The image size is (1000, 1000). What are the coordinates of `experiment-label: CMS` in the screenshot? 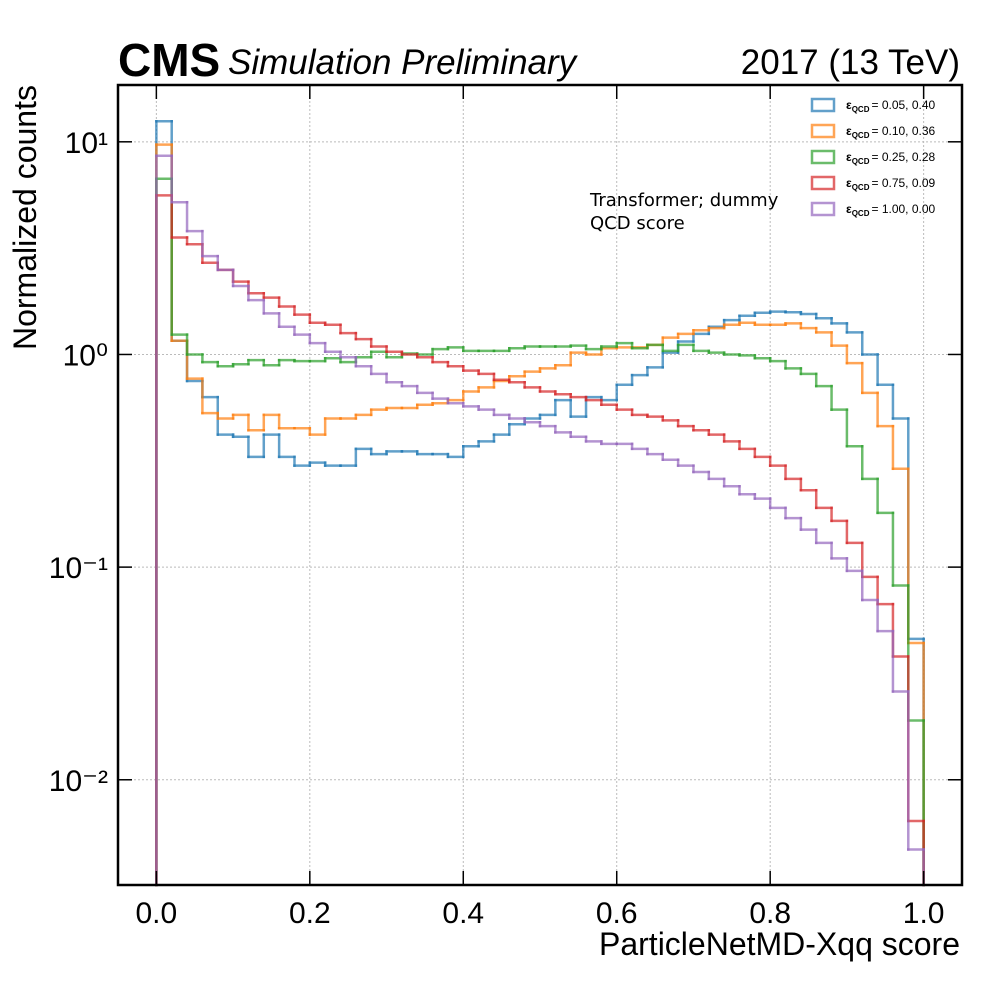 It's located at (169, 60).